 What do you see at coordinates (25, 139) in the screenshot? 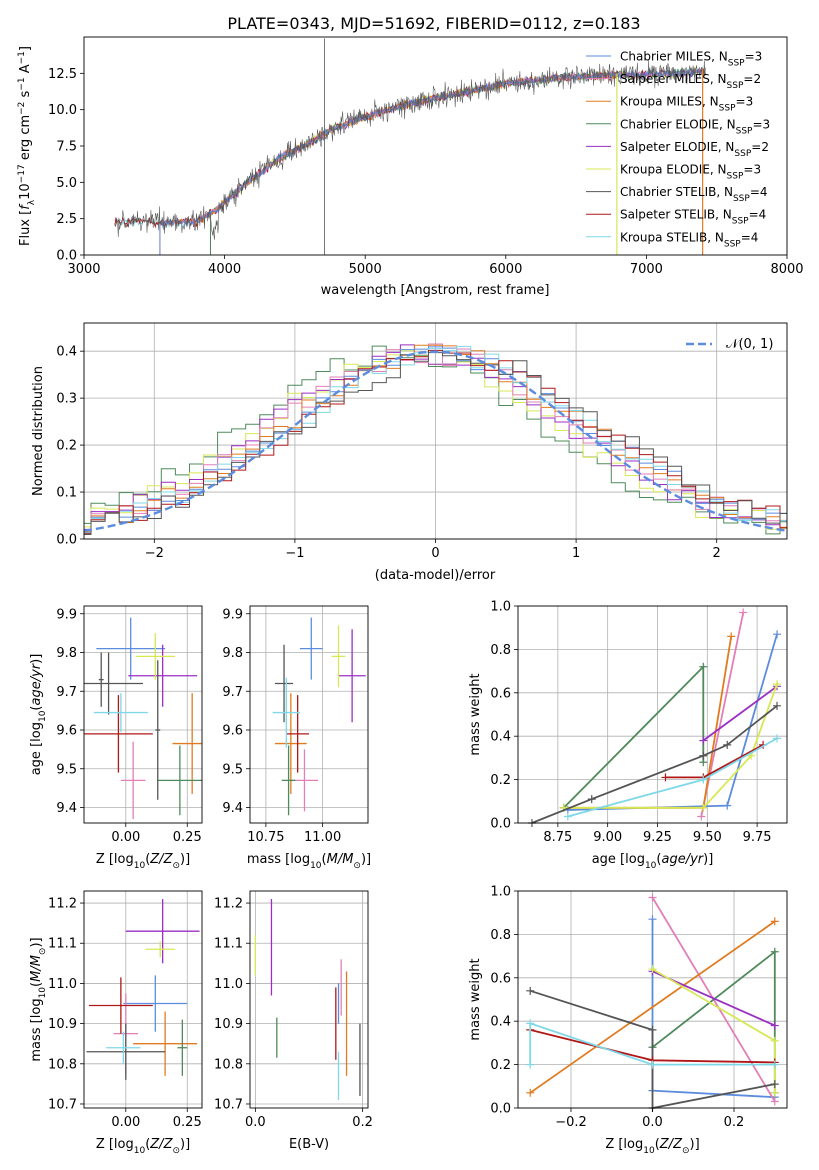
I see `label-part: erg cm` at bounding box center [25, 139].